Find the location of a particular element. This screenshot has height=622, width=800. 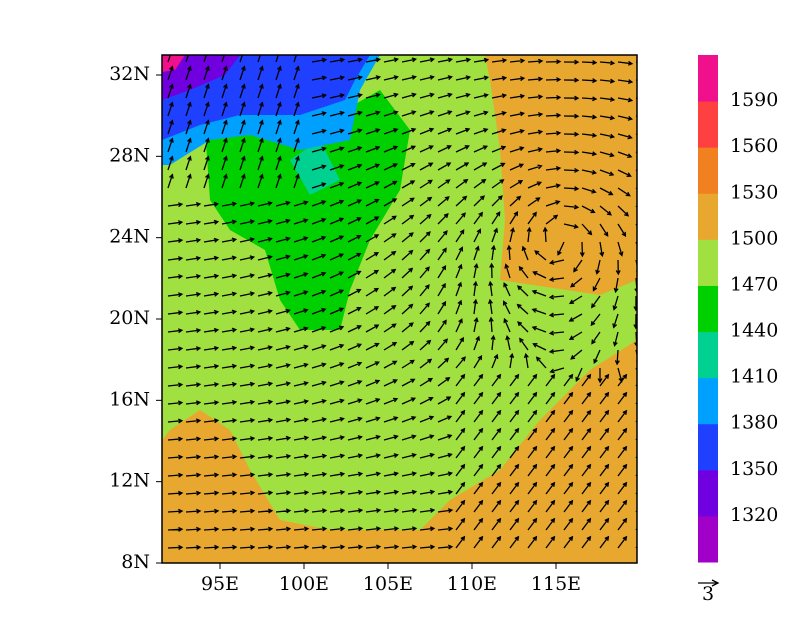

lon-tick-label: 110E is located at coordinates (472, 584).